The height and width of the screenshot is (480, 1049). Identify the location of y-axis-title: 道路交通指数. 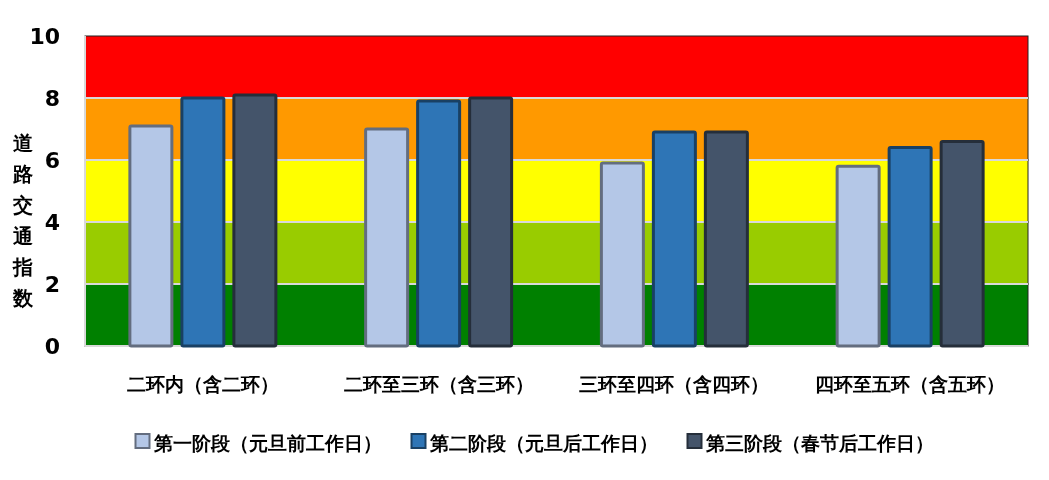
(23, 220).